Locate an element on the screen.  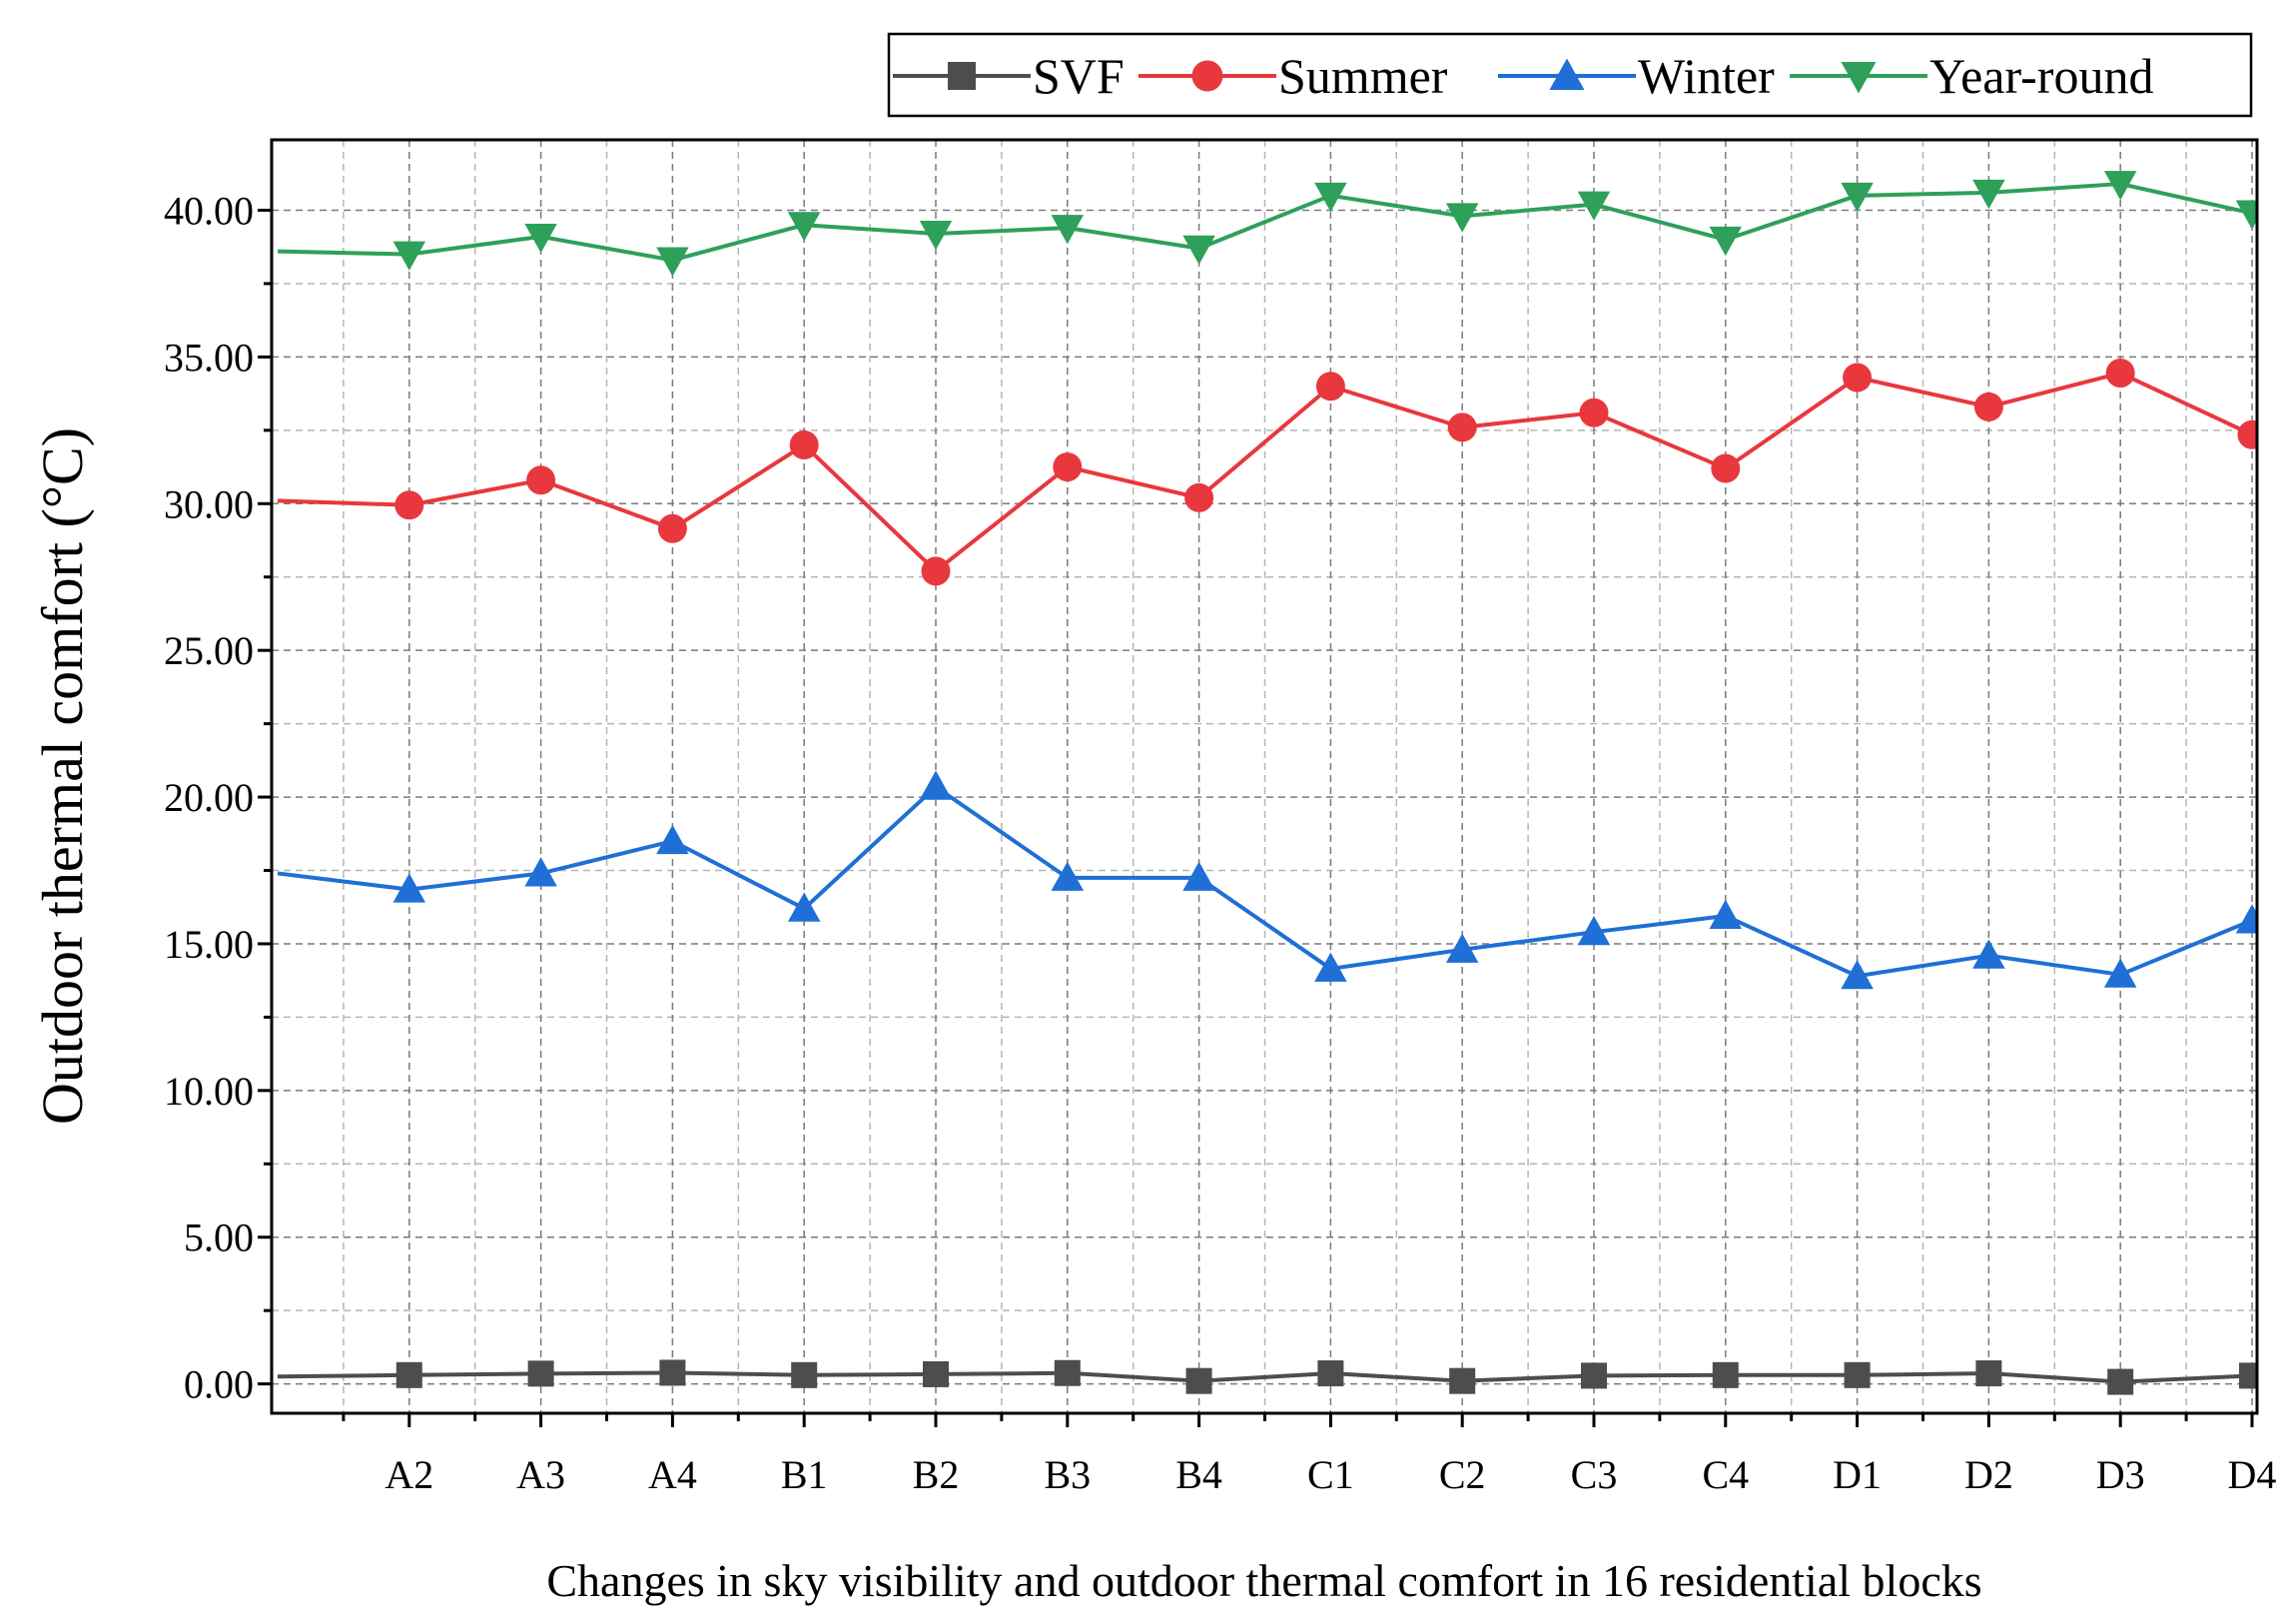
y-tick-label: 40.00 is located at coordinates (209, 211).